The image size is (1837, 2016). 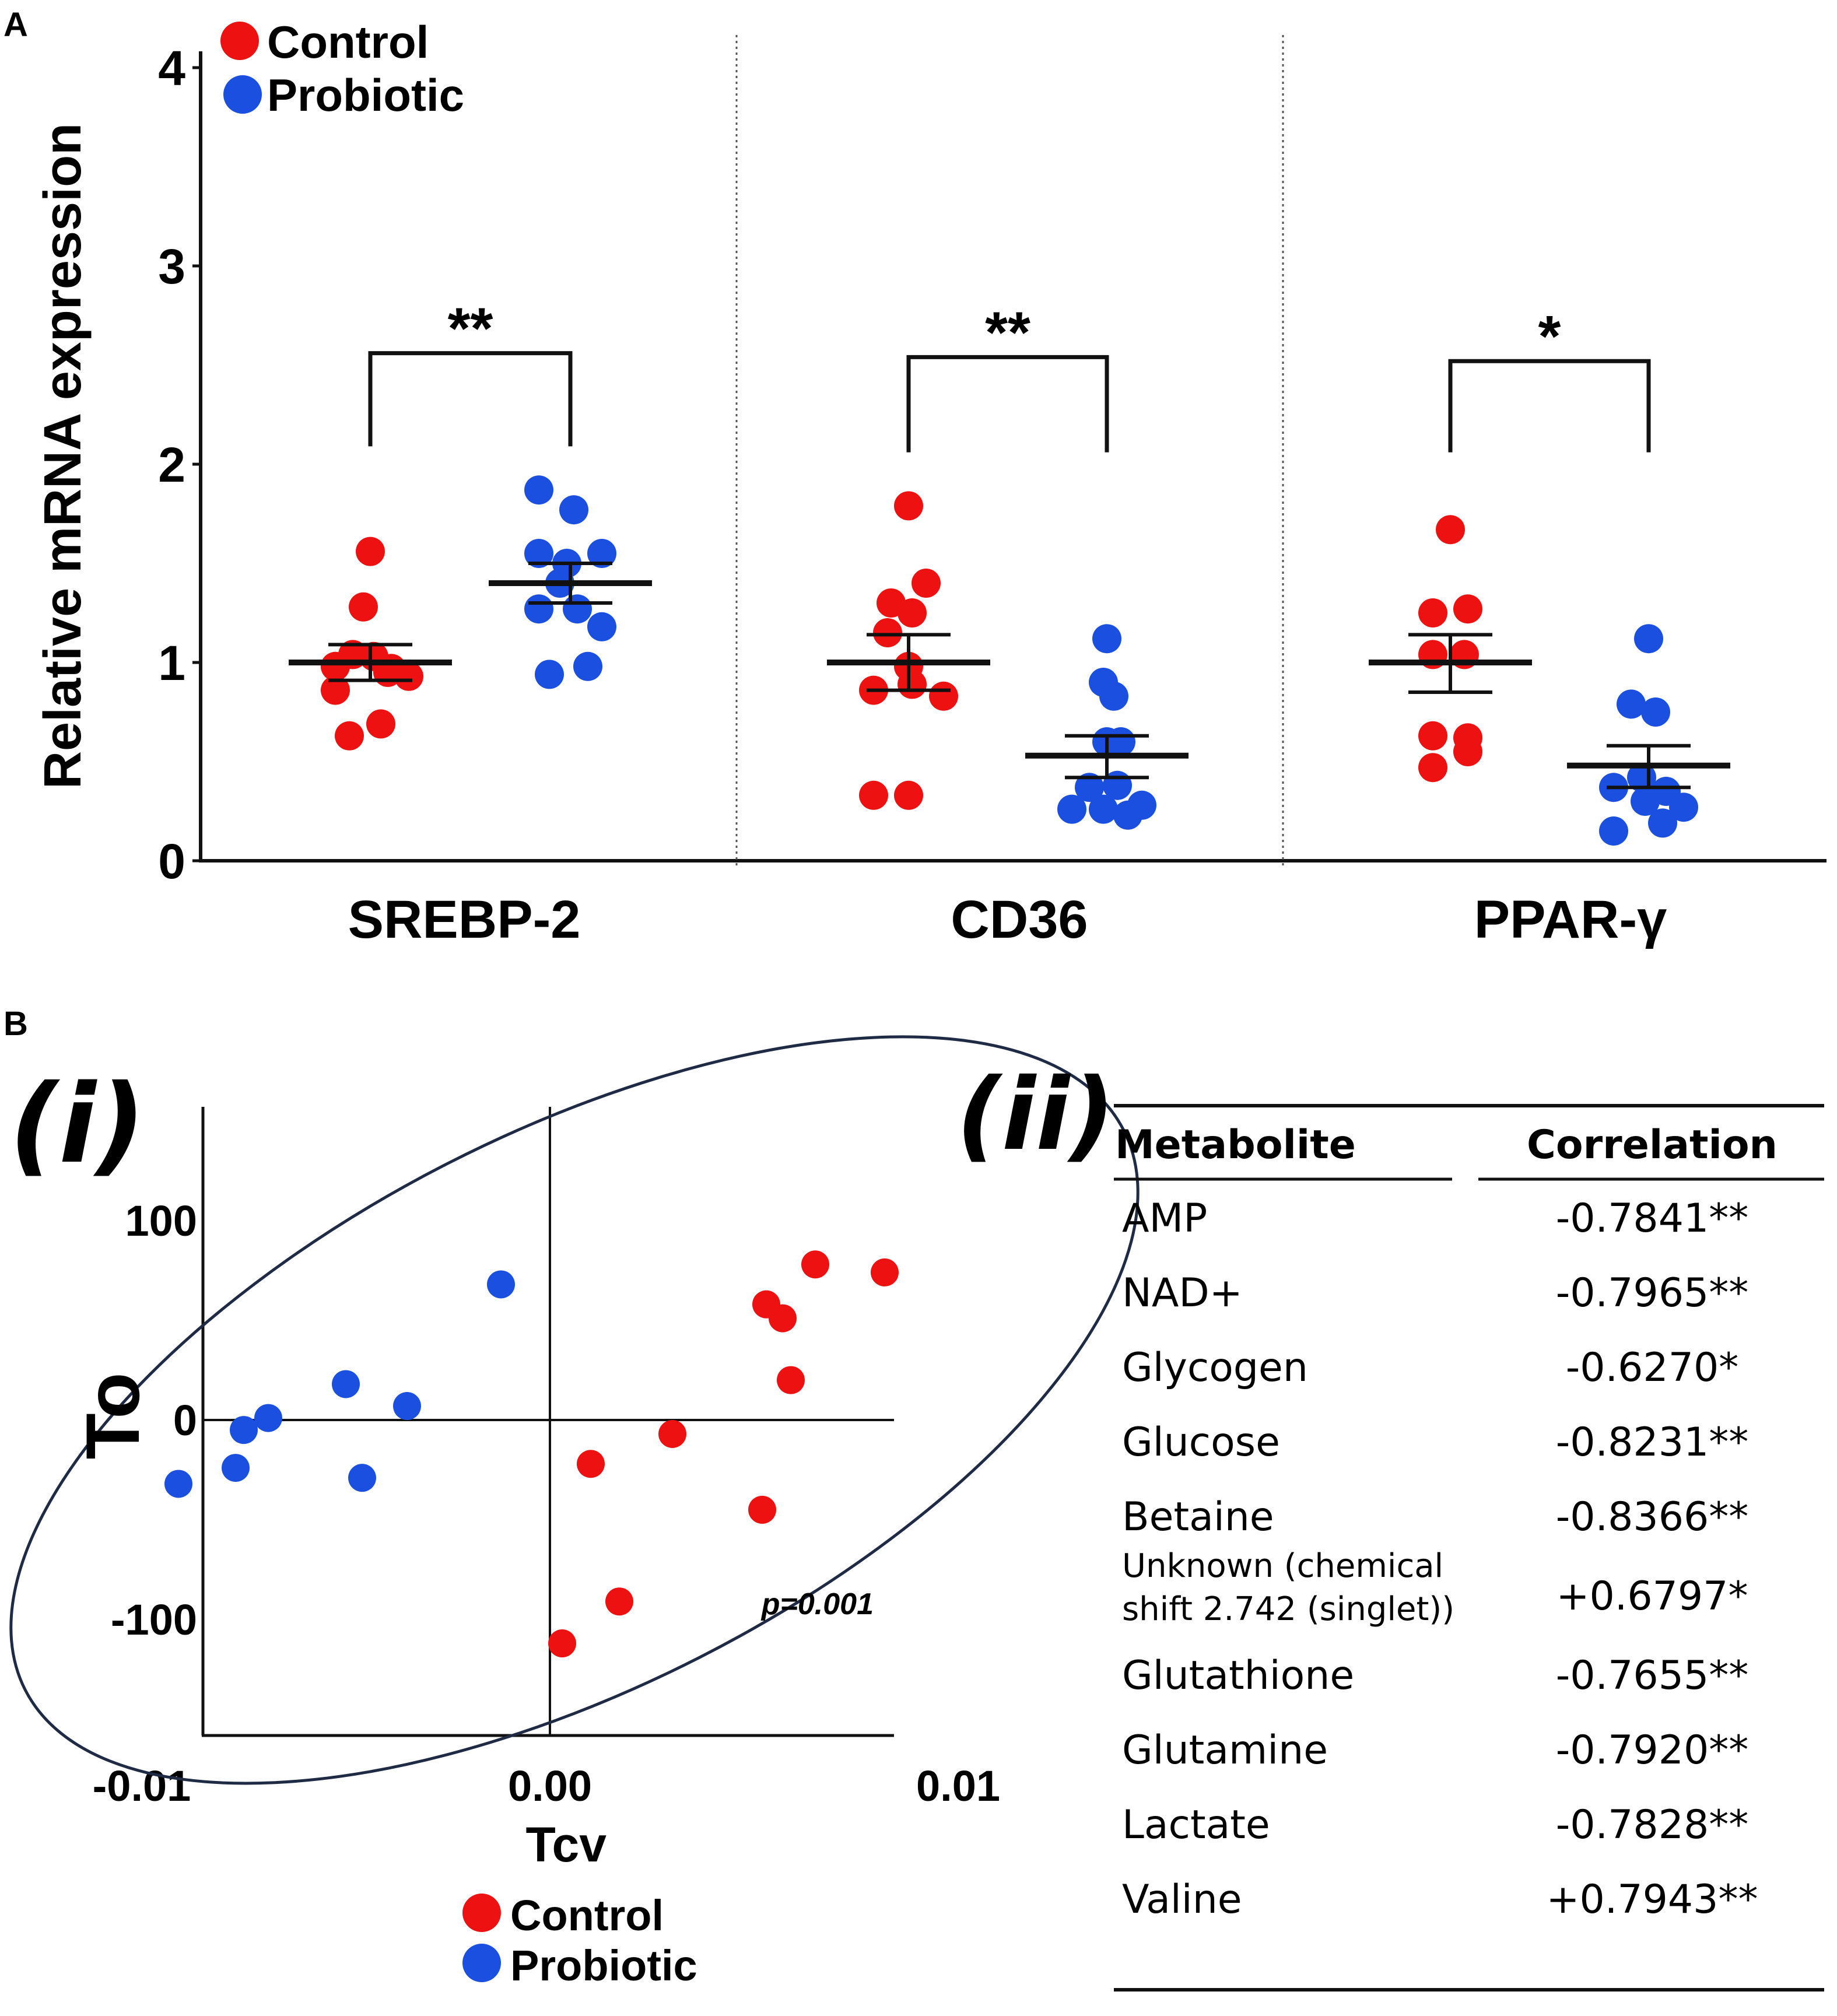 What do you see at coordinates (566, 1844) in the screenshot?
I see `x-axis-label: Tcv` at bounding box center [566, 1844].